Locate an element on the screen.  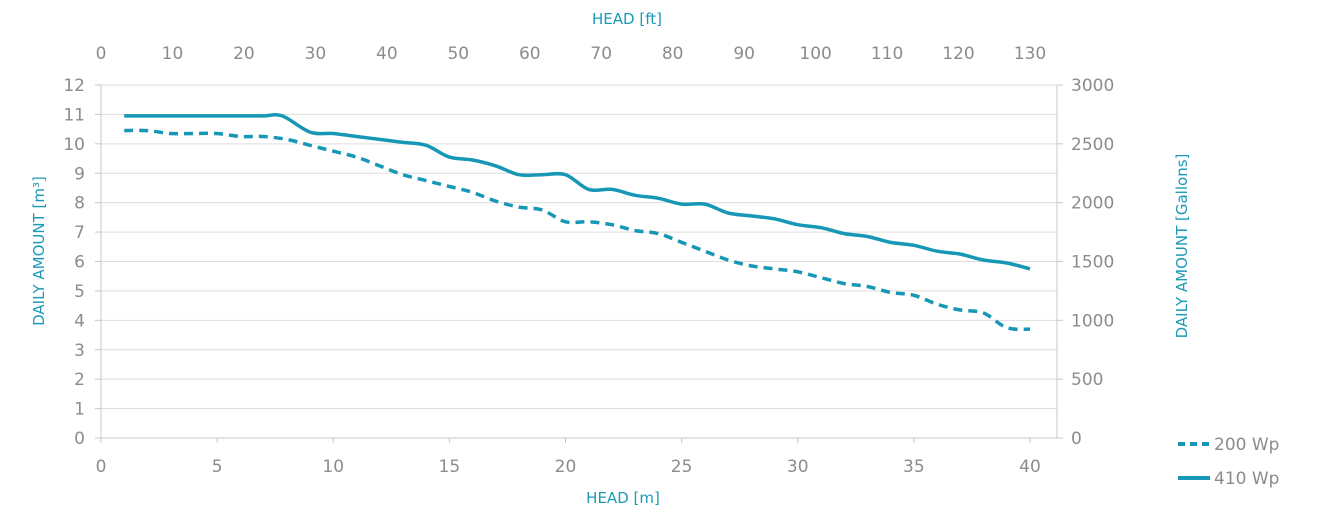
legend-label-410wp: 410 Wp is located at coordinates (1246, 479).